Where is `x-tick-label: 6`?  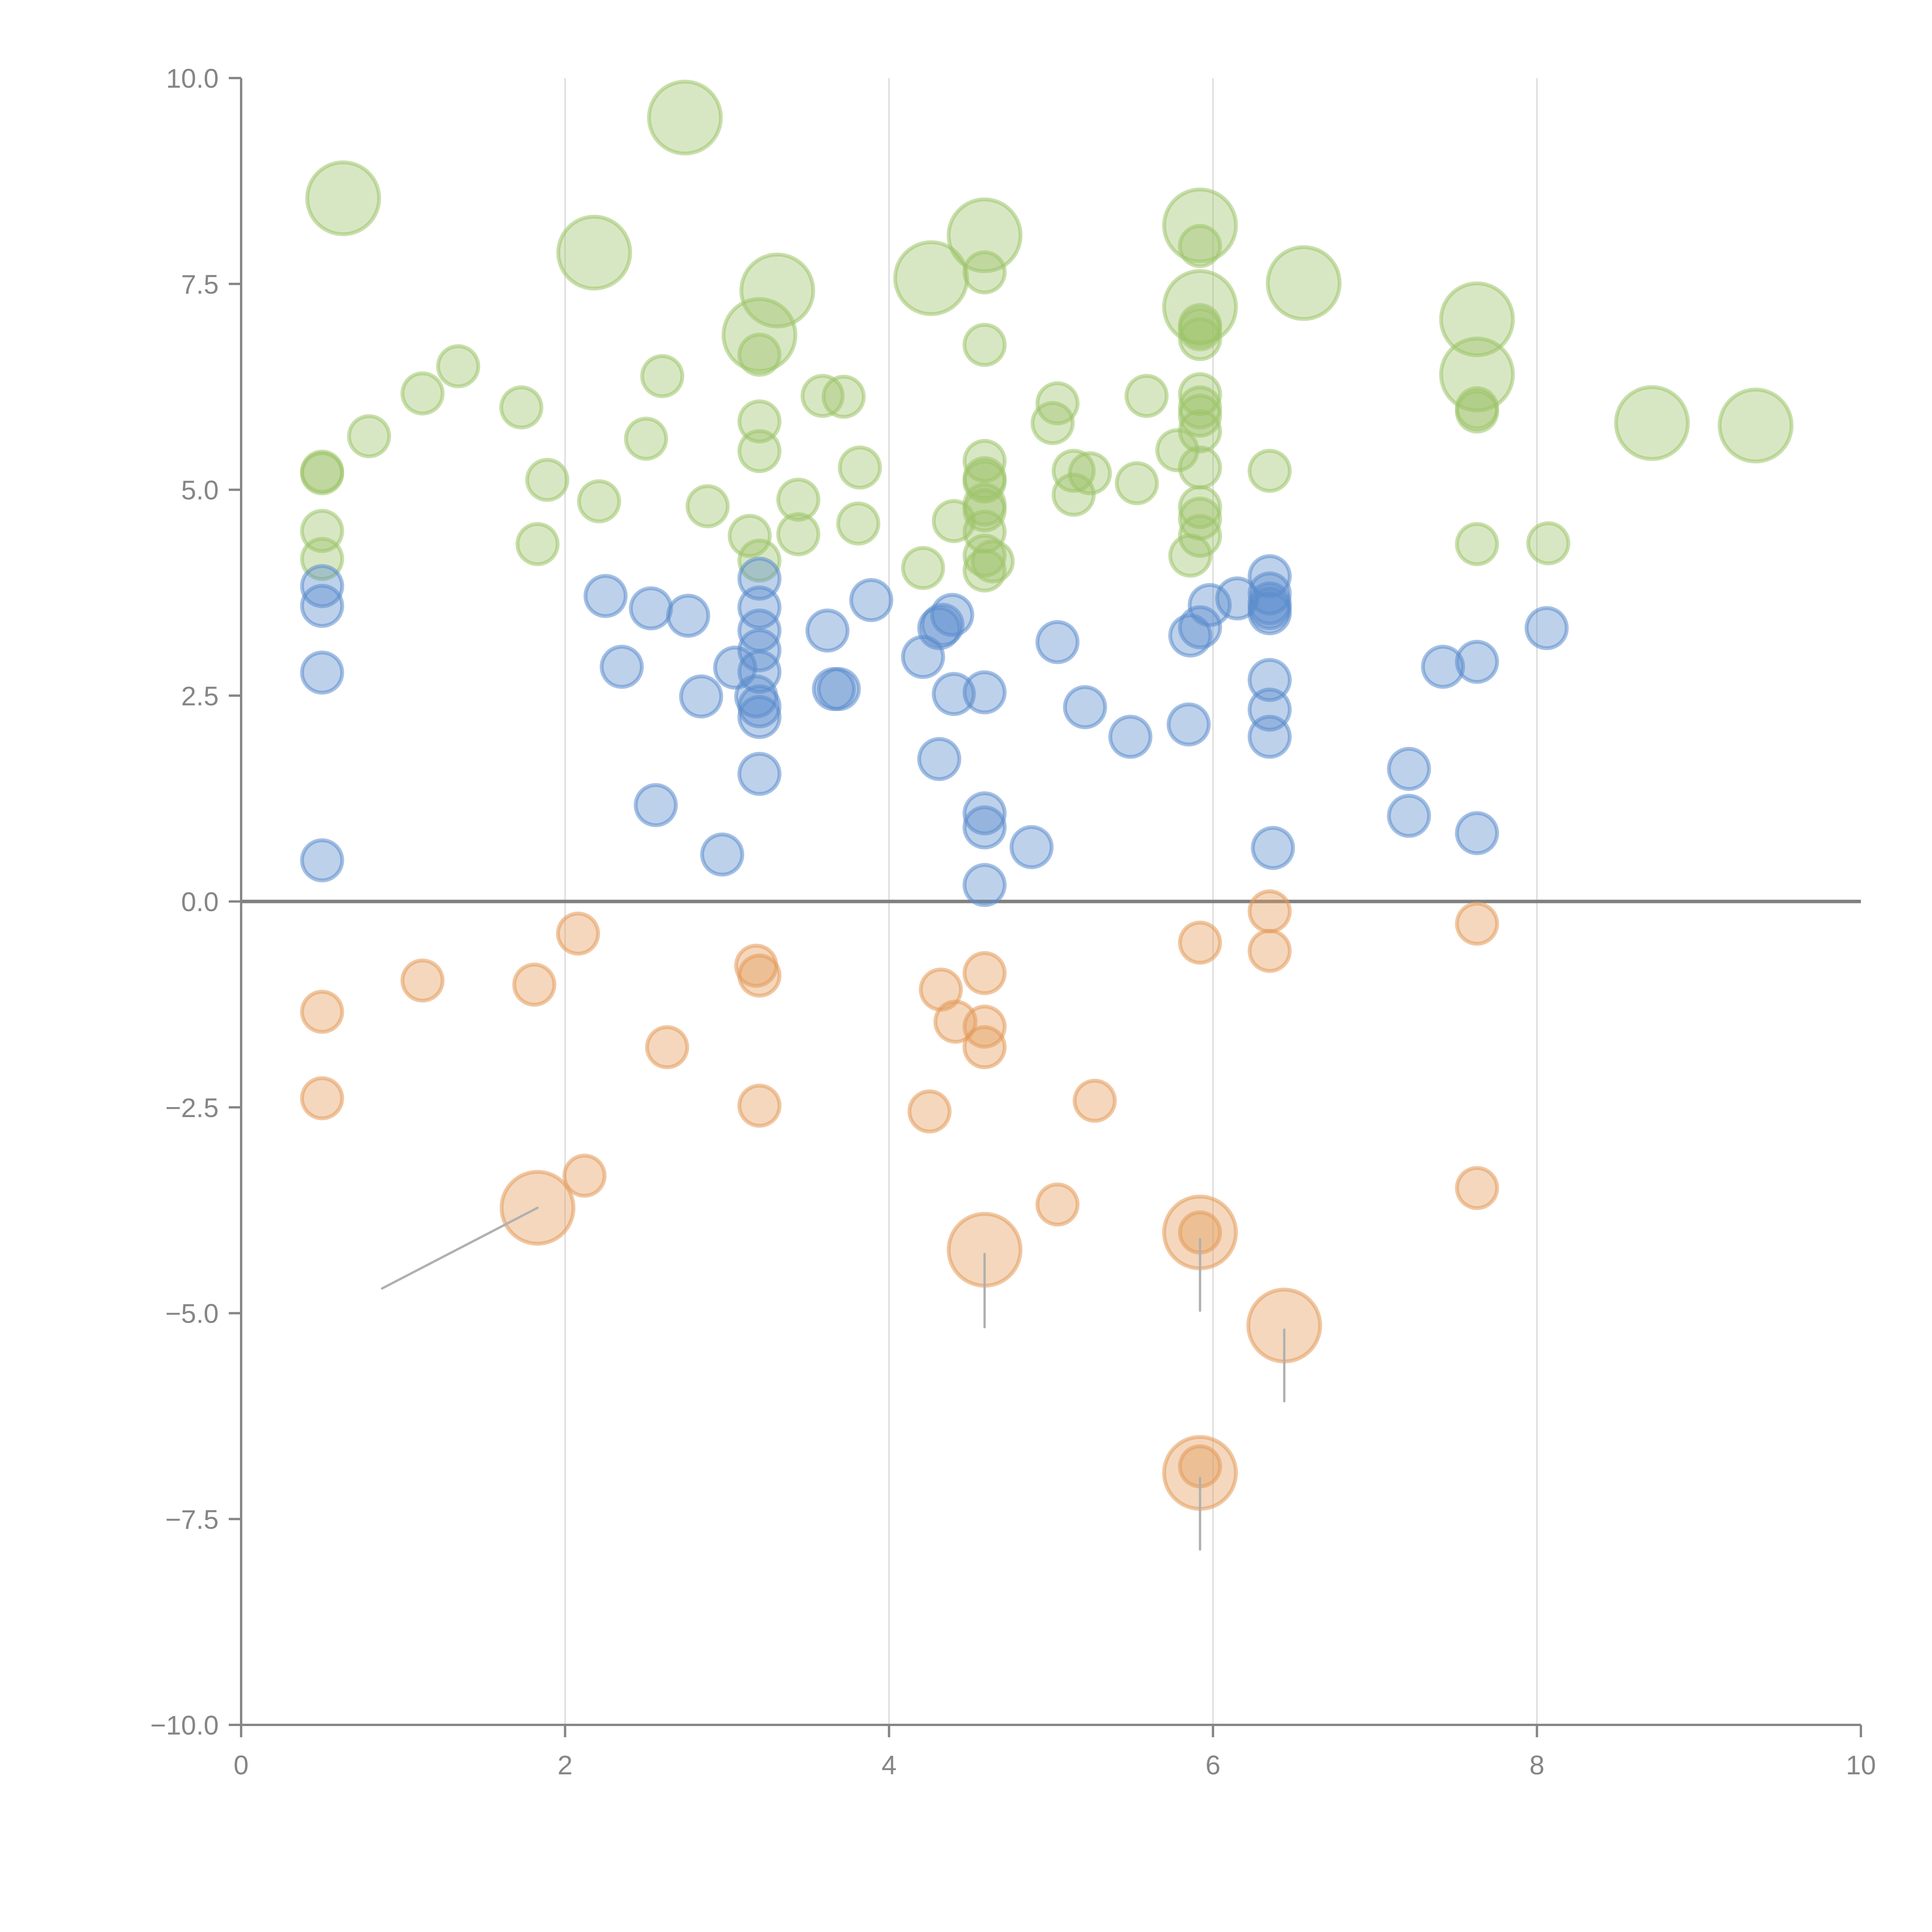
x-tick-label: 6 is located at coordinates (1213, 1765).